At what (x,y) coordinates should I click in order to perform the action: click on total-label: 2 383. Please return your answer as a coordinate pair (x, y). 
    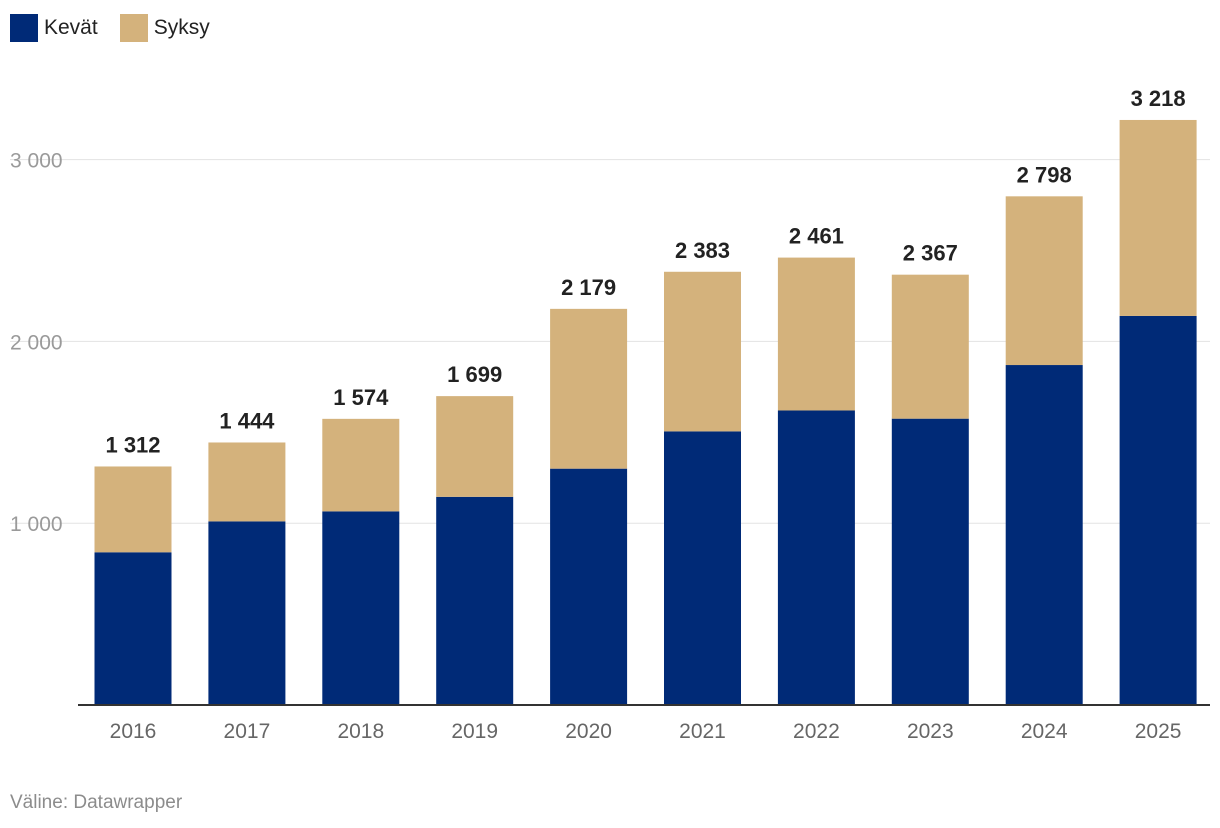
    Looking at the image, I should click on (702, 250).